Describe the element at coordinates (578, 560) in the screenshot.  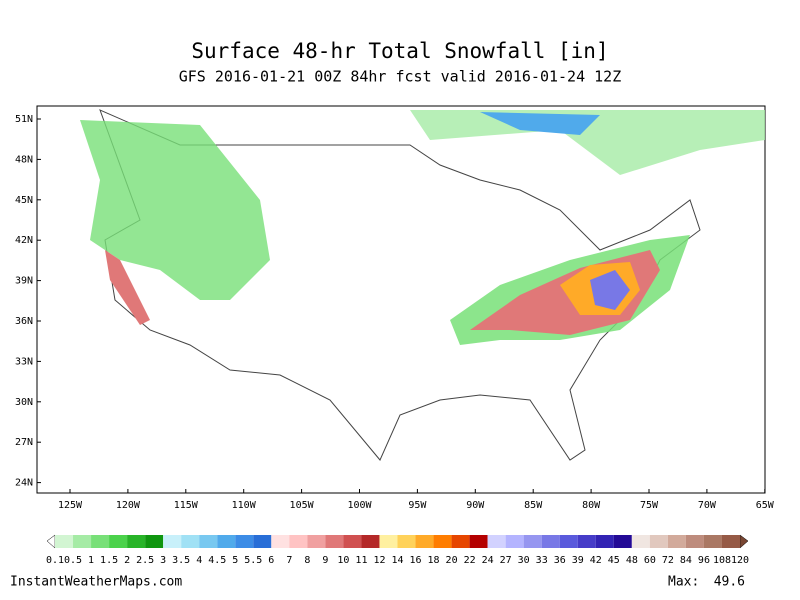
I see `colorbar-label: 39` at that location.